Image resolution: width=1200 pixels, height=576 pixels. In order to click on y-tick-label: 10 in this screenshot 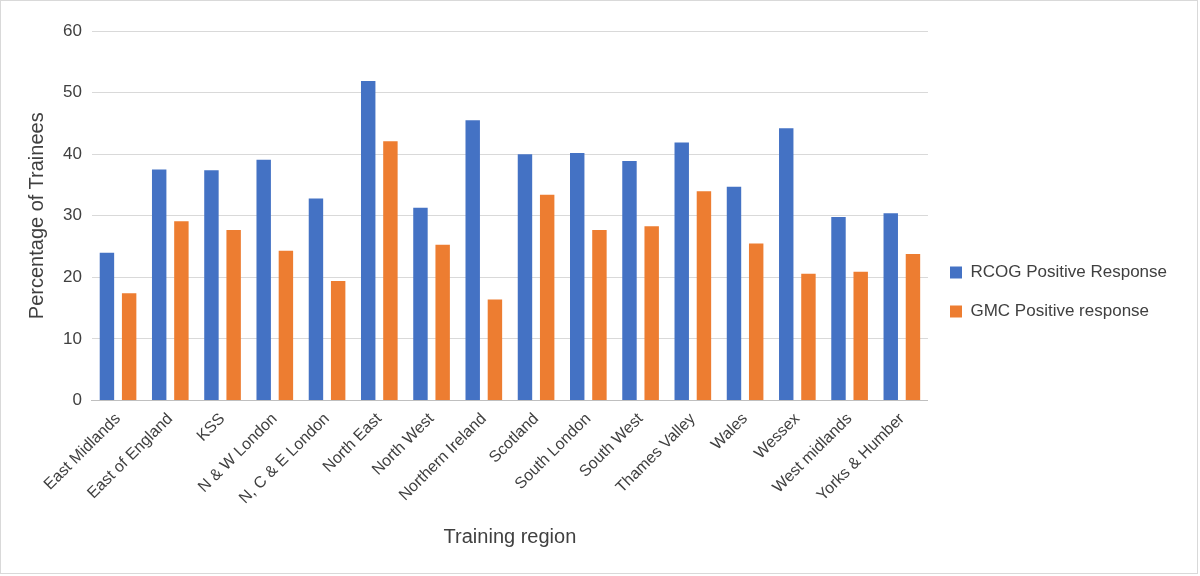, I will do `click(72, 338)`.